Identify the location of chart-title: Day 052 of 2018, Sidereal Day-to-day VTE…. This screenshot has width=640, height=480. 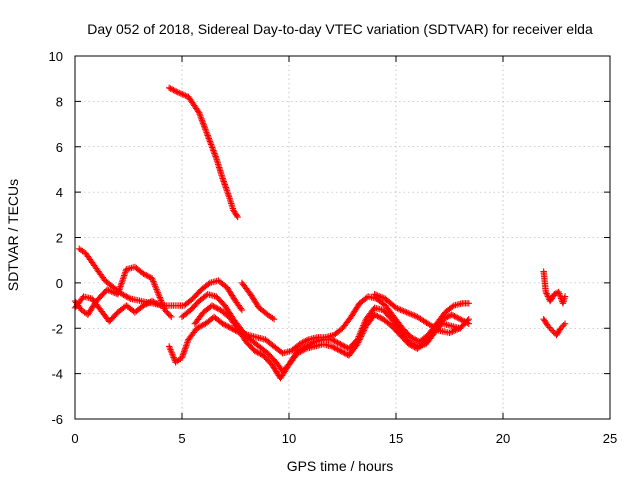
(340, 29).